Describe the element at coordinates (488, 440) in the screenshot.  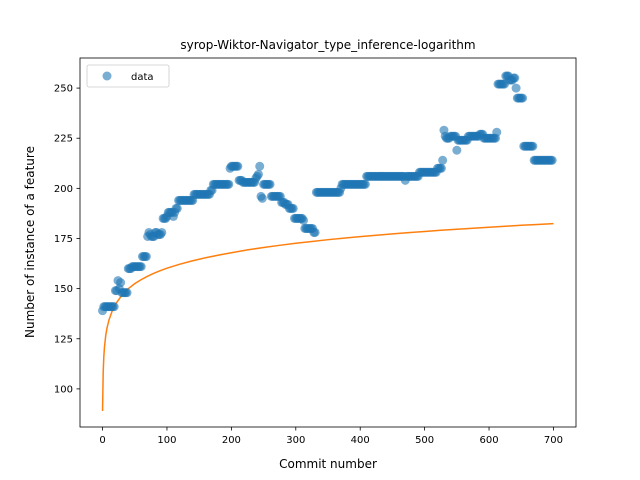
I see `x-tick-label: 600` at that location.